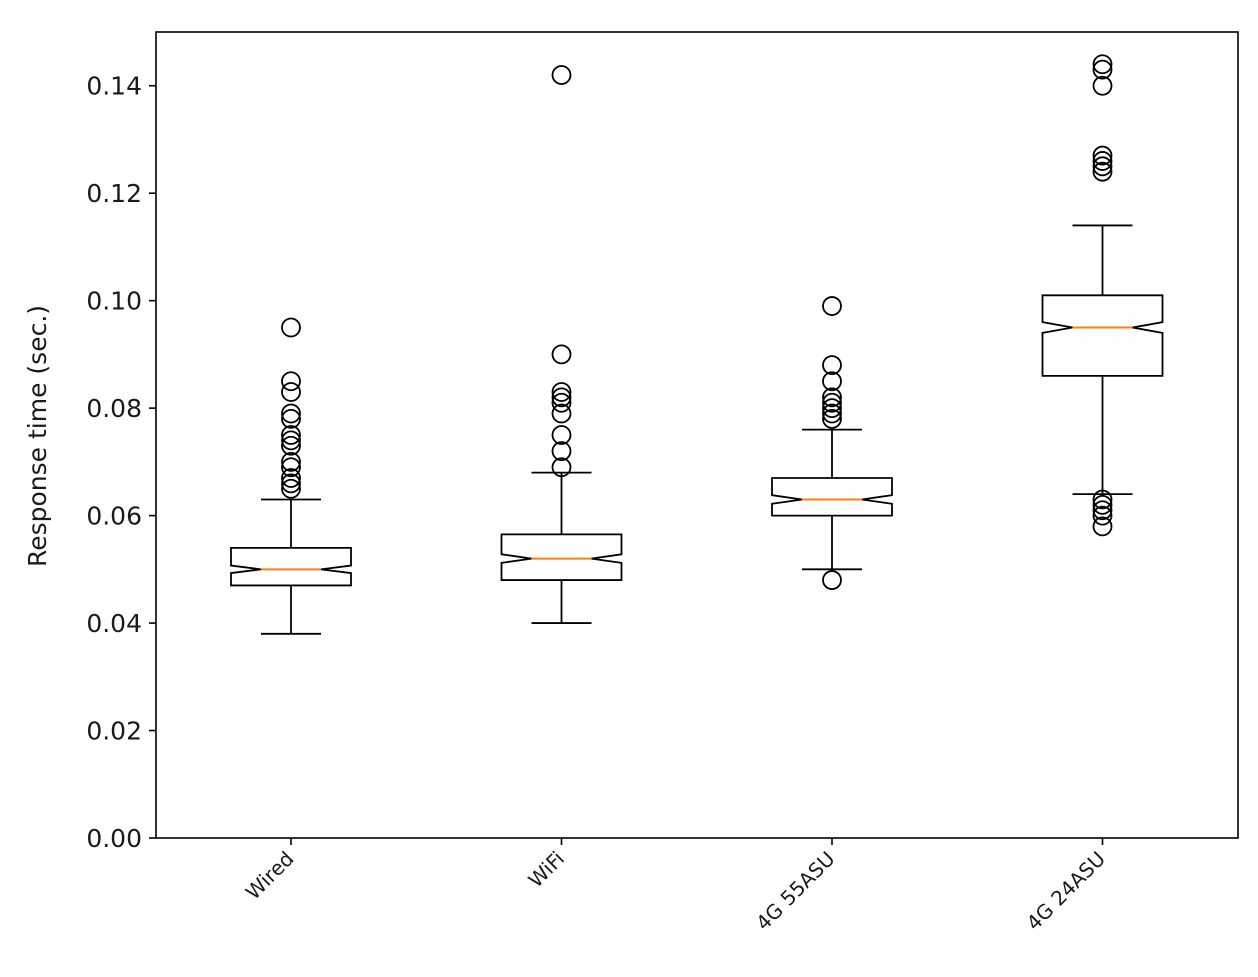 The image size is (1258, 977). I want to click on x-tick-label: 4G 55ASU, so click(795, 891).